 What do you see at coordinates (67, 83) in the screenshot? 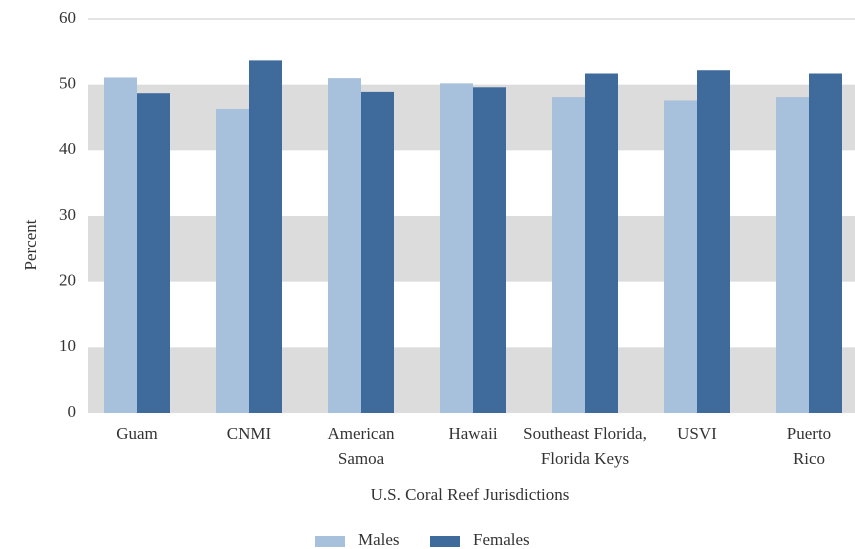
I see `y-tick-label: 50` at bounding box center [67, 83].